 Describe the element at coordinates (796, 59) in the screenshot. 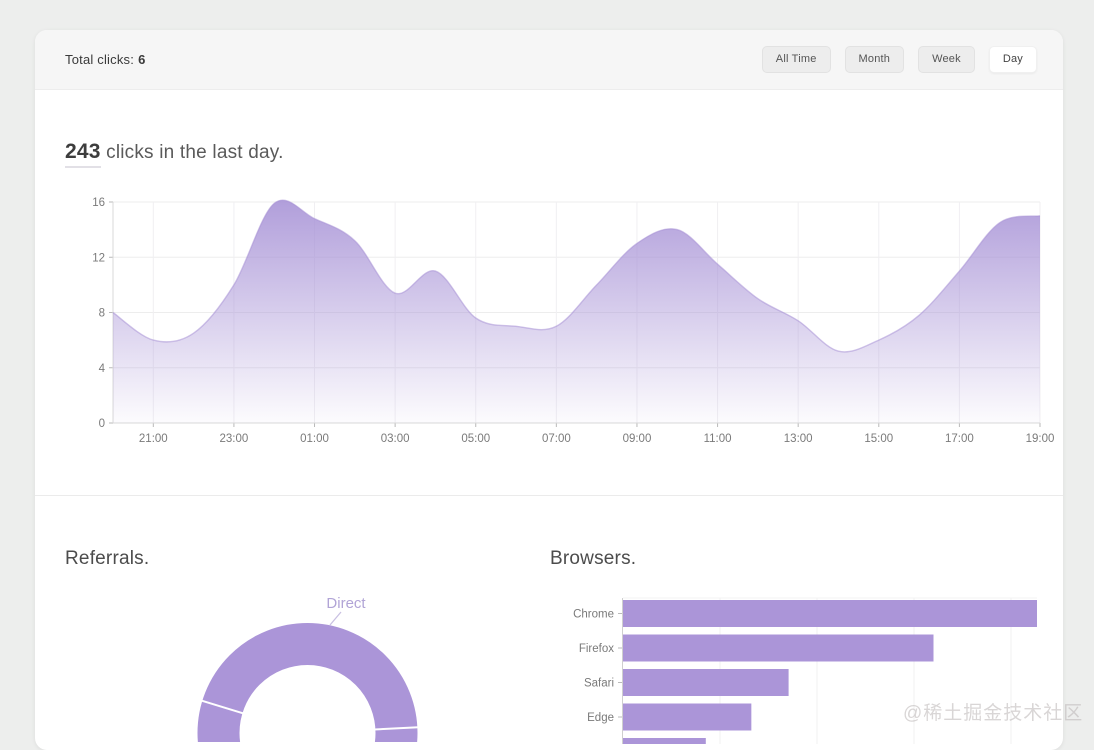

I see `range-button-all-time: All Time` at that location.